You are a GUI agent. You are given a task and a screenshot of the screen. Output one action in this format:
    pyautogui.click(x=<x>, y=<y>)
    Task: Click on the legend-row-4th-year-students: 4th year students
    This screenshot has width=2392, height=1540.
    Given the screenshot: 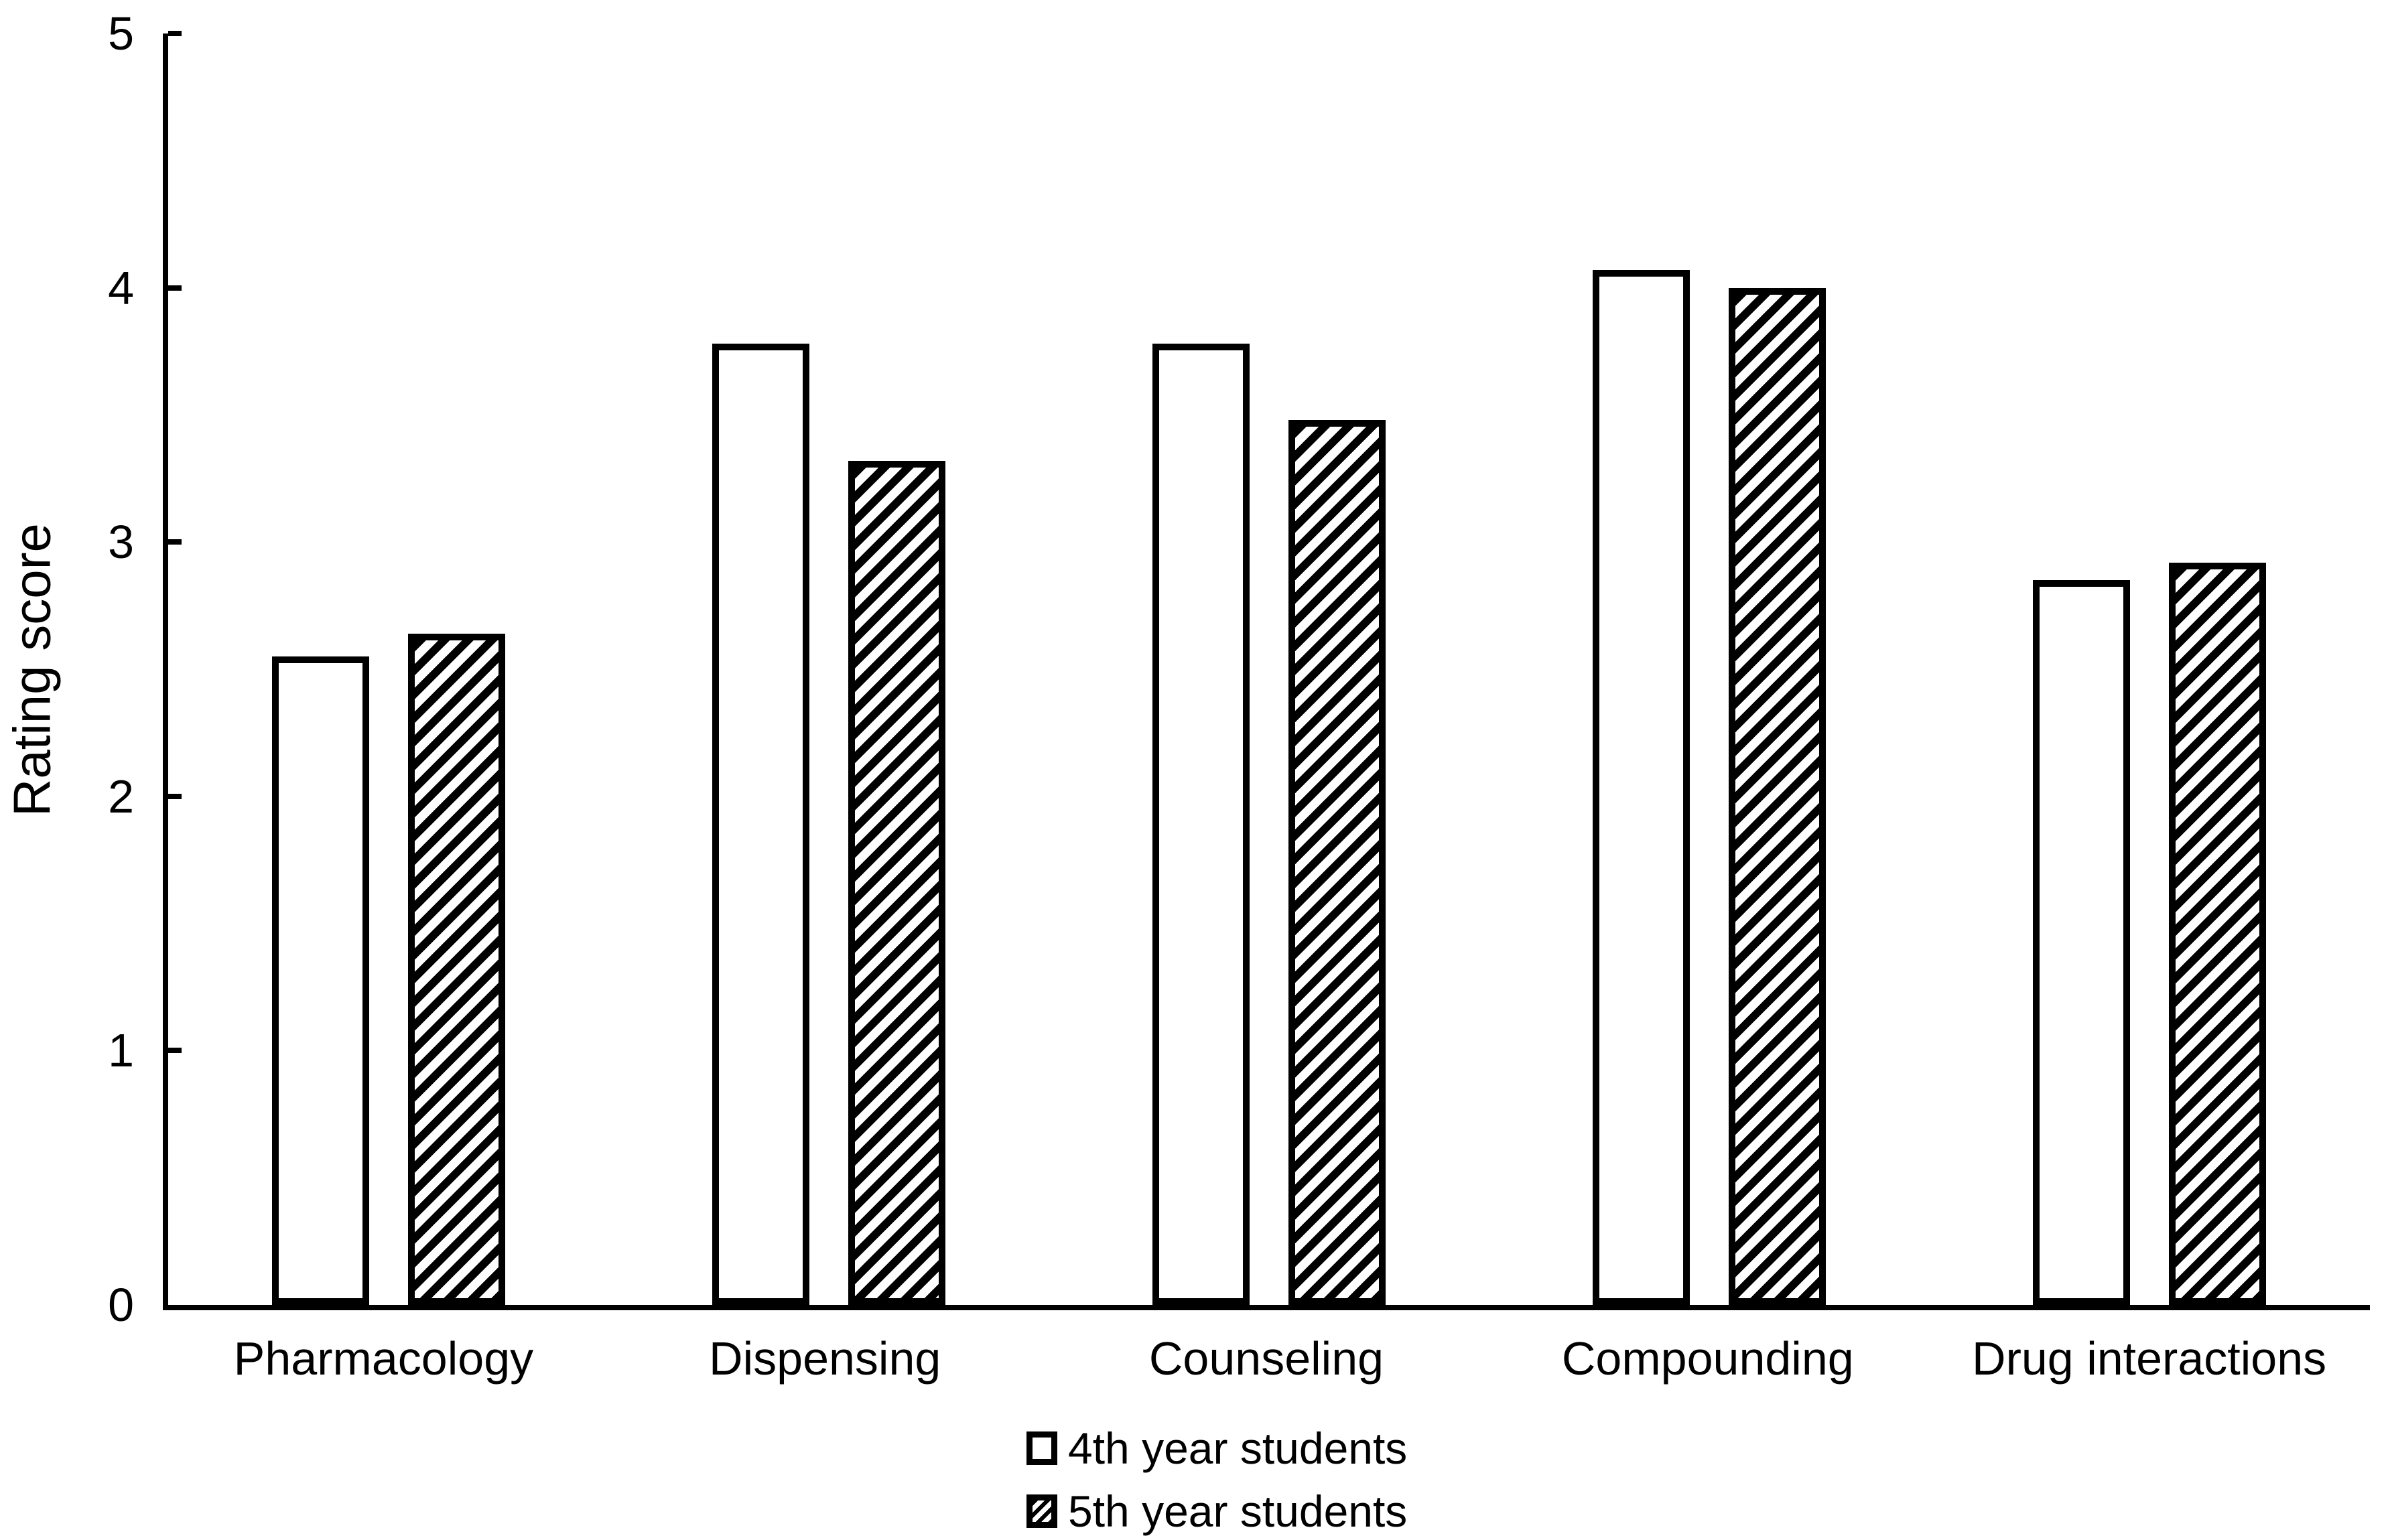 What is the action you would take?
    pyautogui.click(x=1216, y=1448)
    